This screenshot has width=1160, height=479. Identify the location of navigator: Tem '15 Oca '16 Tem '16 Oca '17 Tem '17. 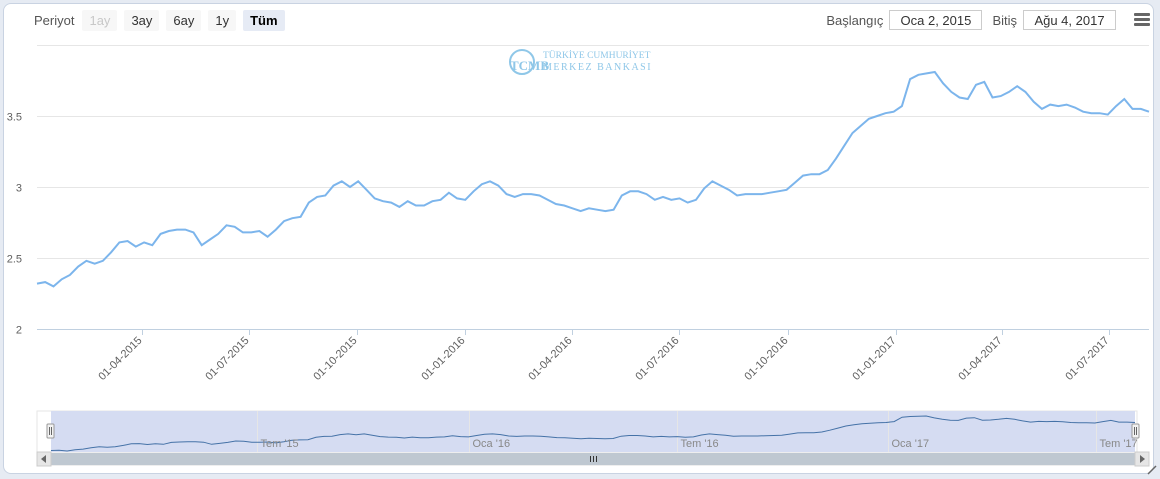
(588, 431).